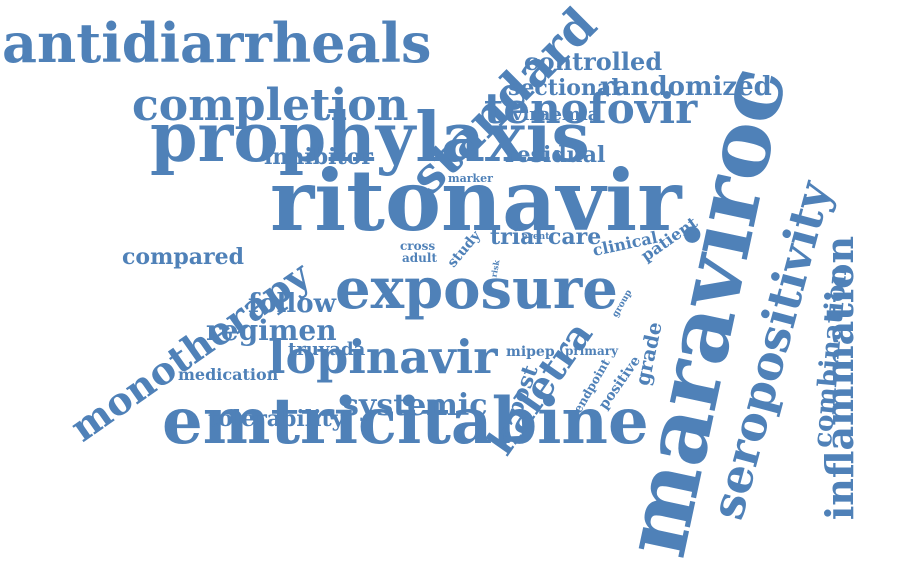  I want to click on word-adult: adult, so click(419, 258).